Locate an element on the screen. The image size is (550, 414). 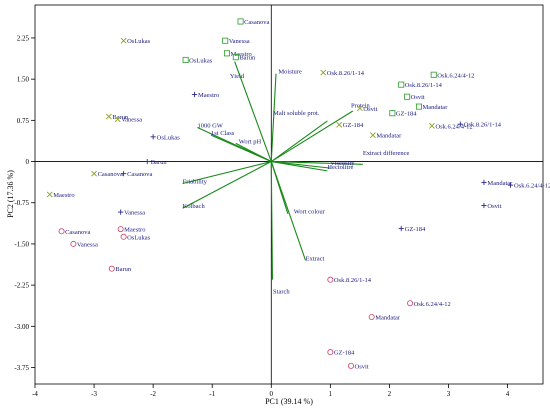
y-tick-label: -3.75 is located at coordinates (21, 368).